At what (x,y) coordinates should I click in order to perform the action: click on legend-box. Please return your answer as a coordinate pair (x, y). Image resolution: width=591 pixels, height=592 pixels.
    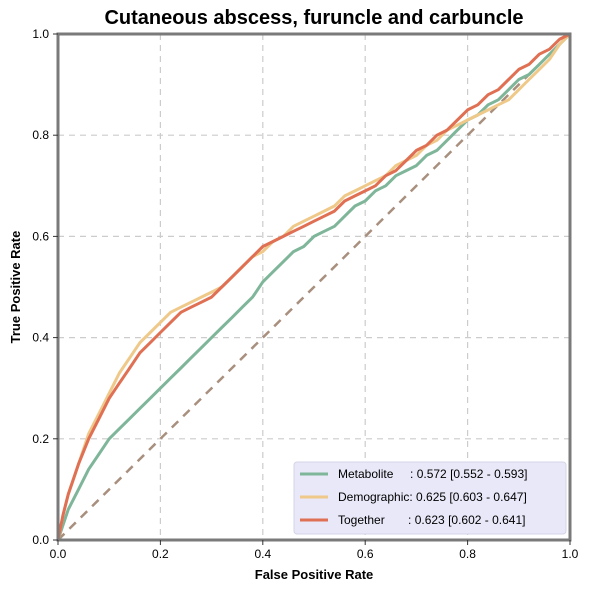
    Looking at the image, I should click on (430, 498).